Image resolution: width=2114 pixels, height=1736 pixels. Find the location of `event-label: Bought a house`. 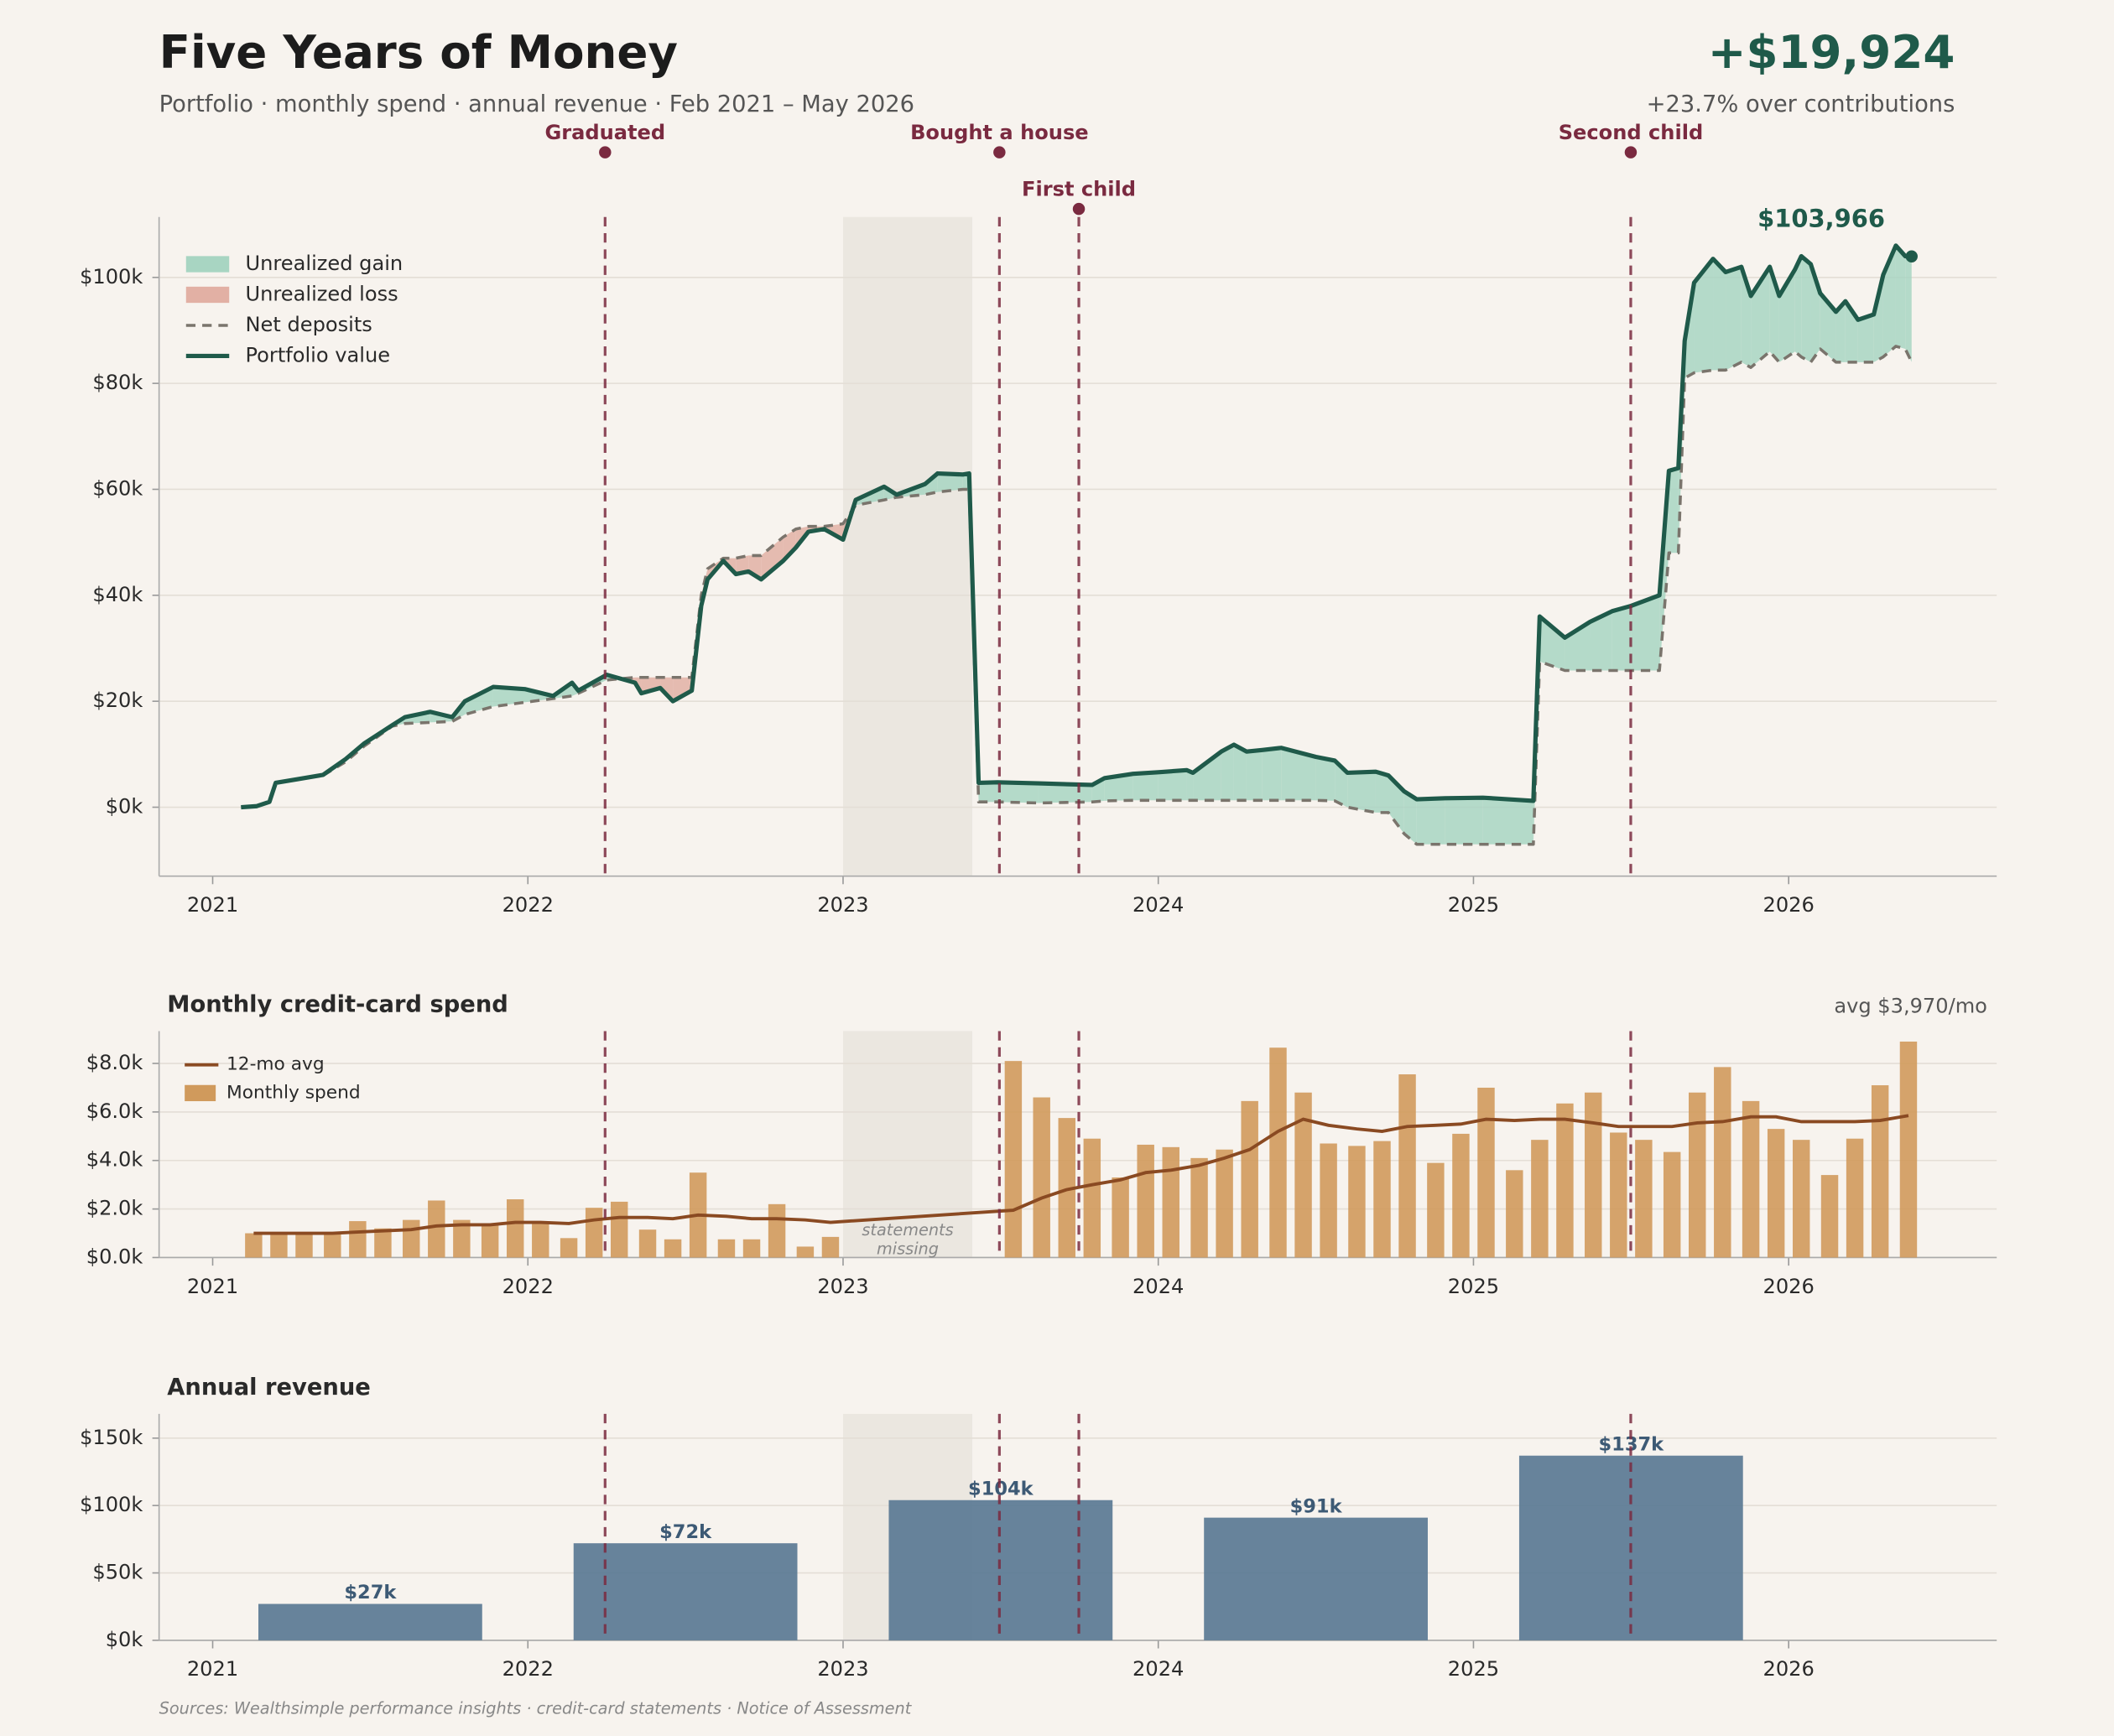

event-label: Bought a house is located at coordinates (1000, 132).